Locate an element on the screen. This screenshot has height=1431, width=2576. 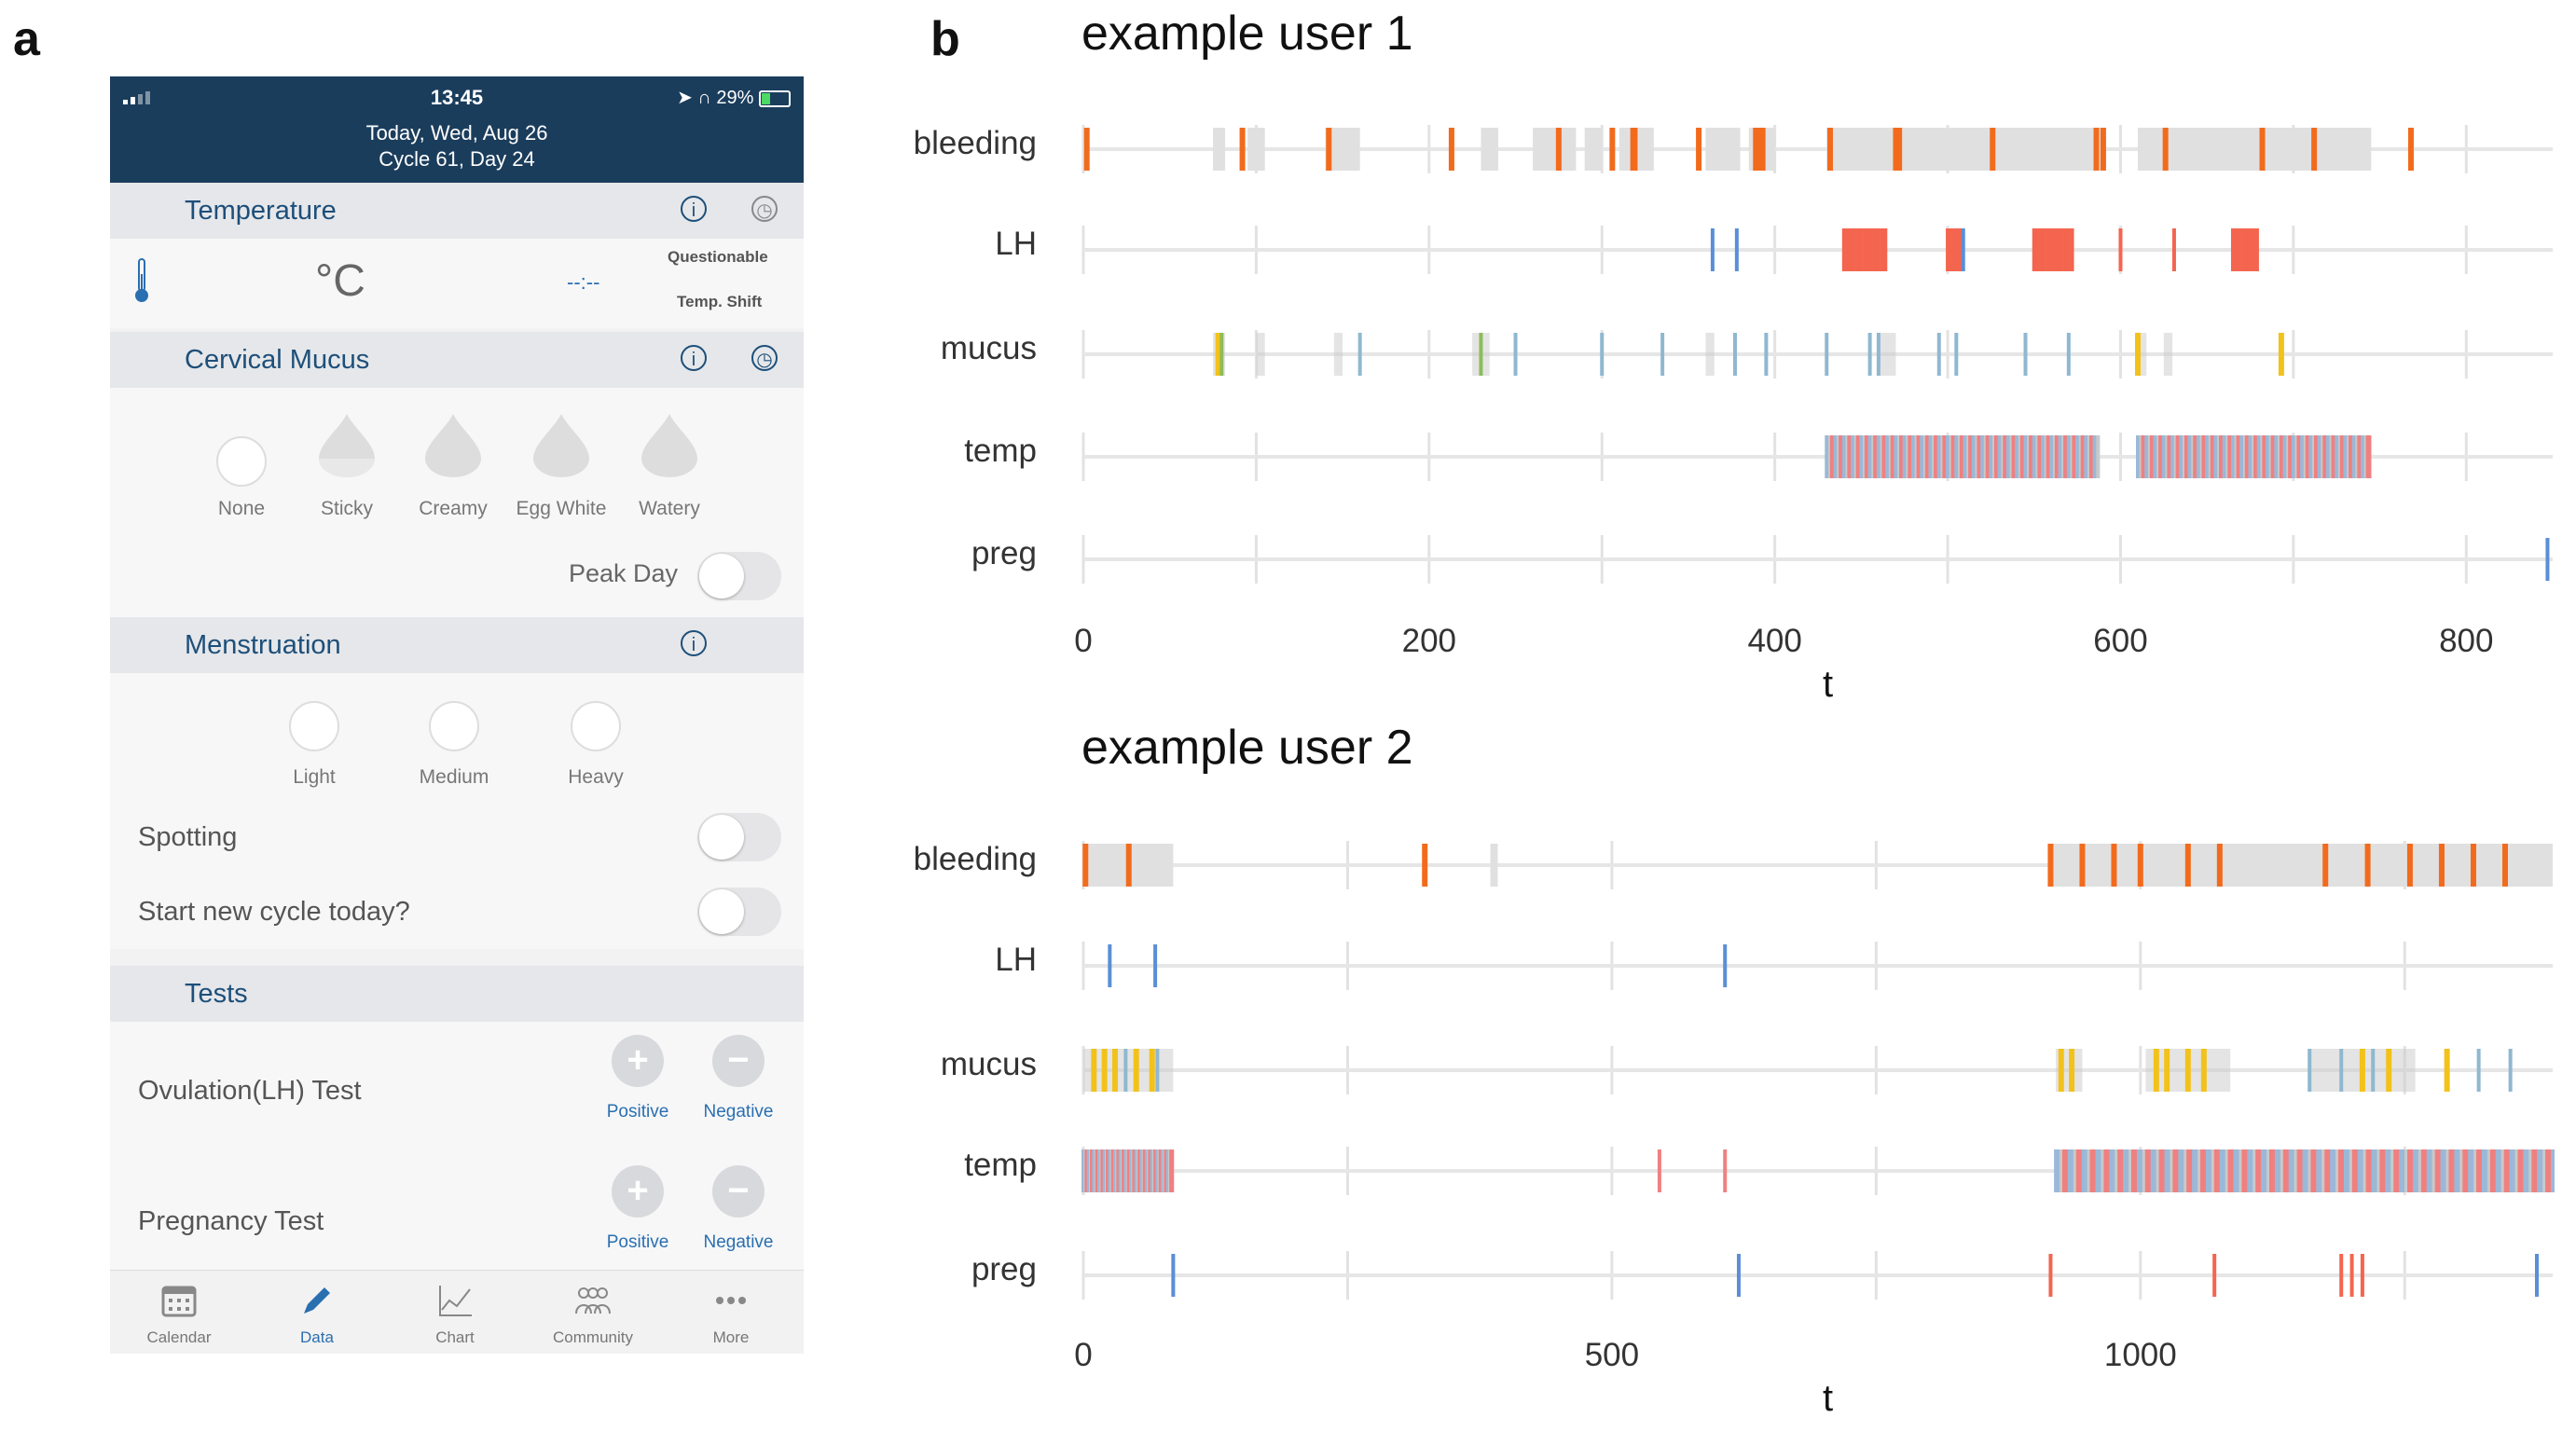
flow-light-option is located at coordinates (314, 726).